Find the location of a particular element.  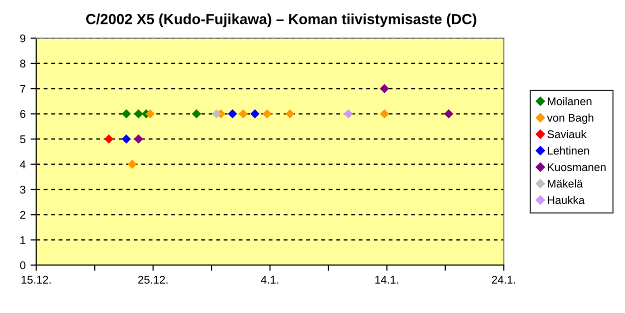

y-tick-label: 4 is located at coordinates (23, 164).